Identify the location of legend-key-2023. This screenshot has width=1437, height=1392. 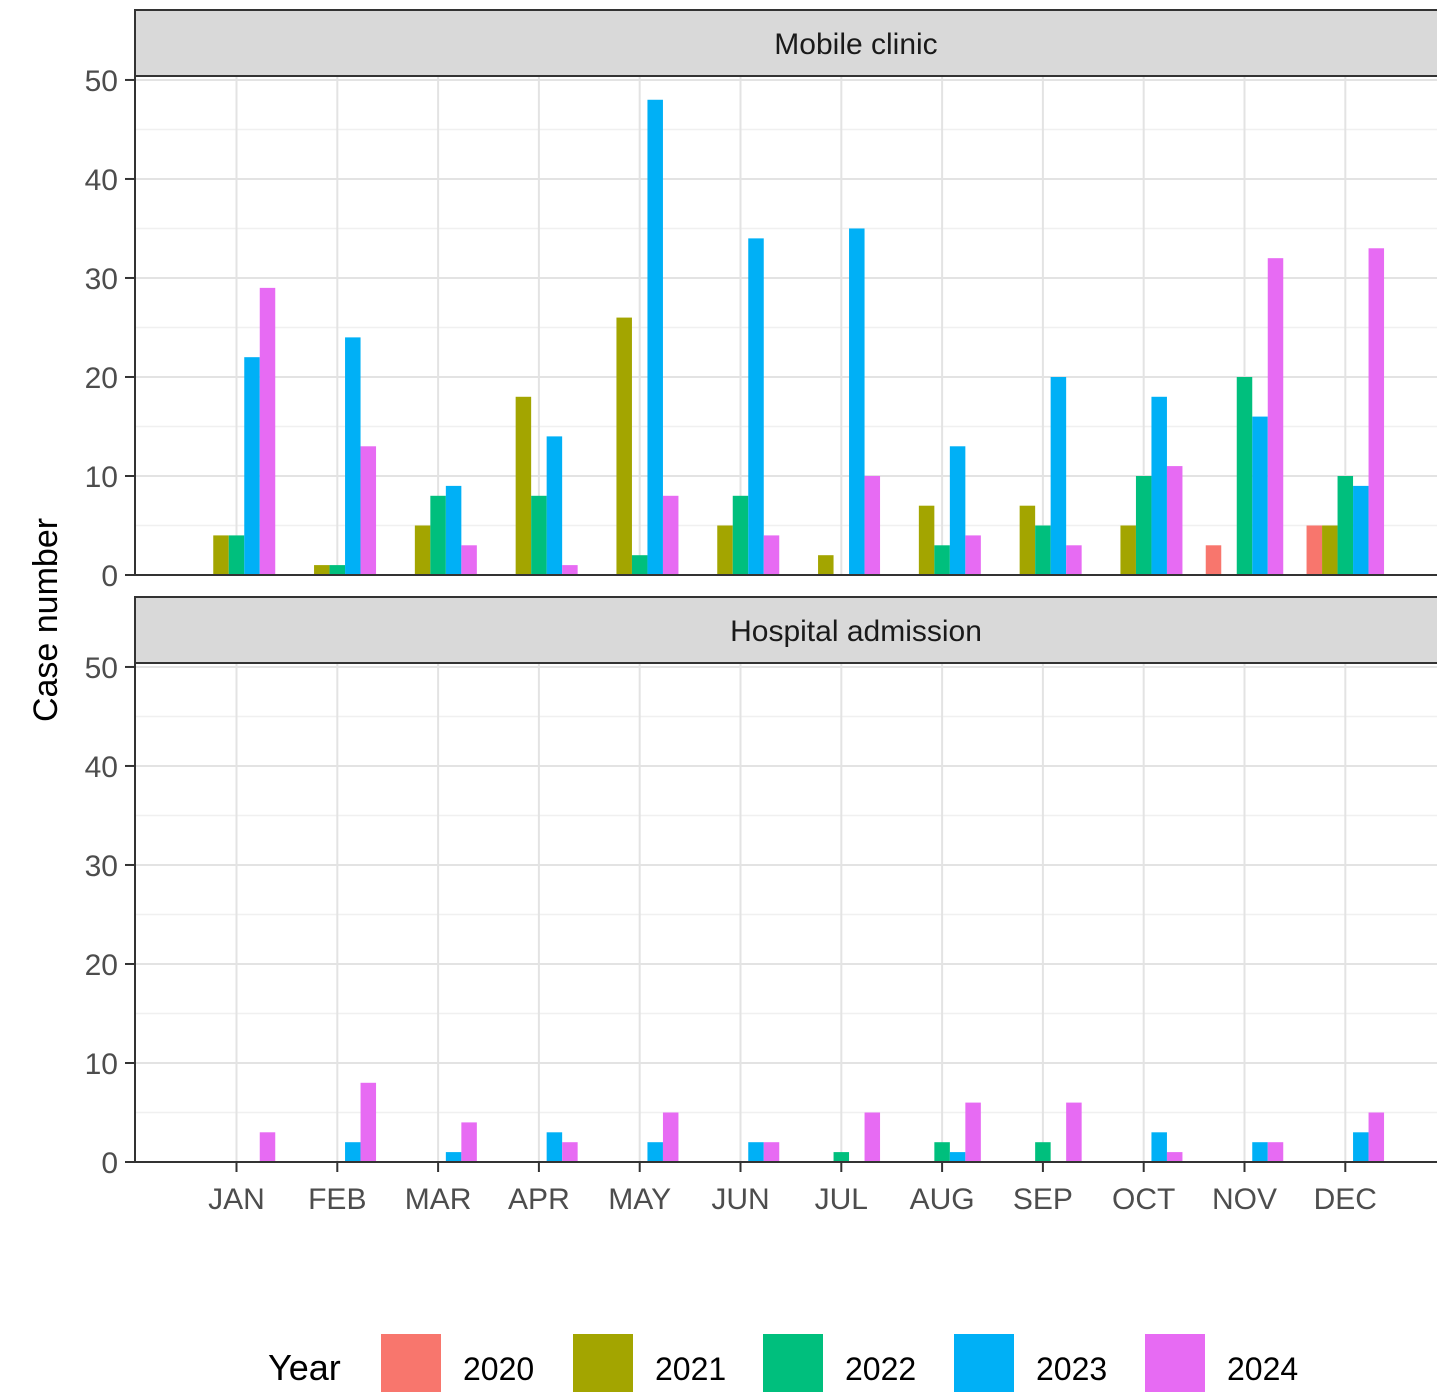
(984, 1363).